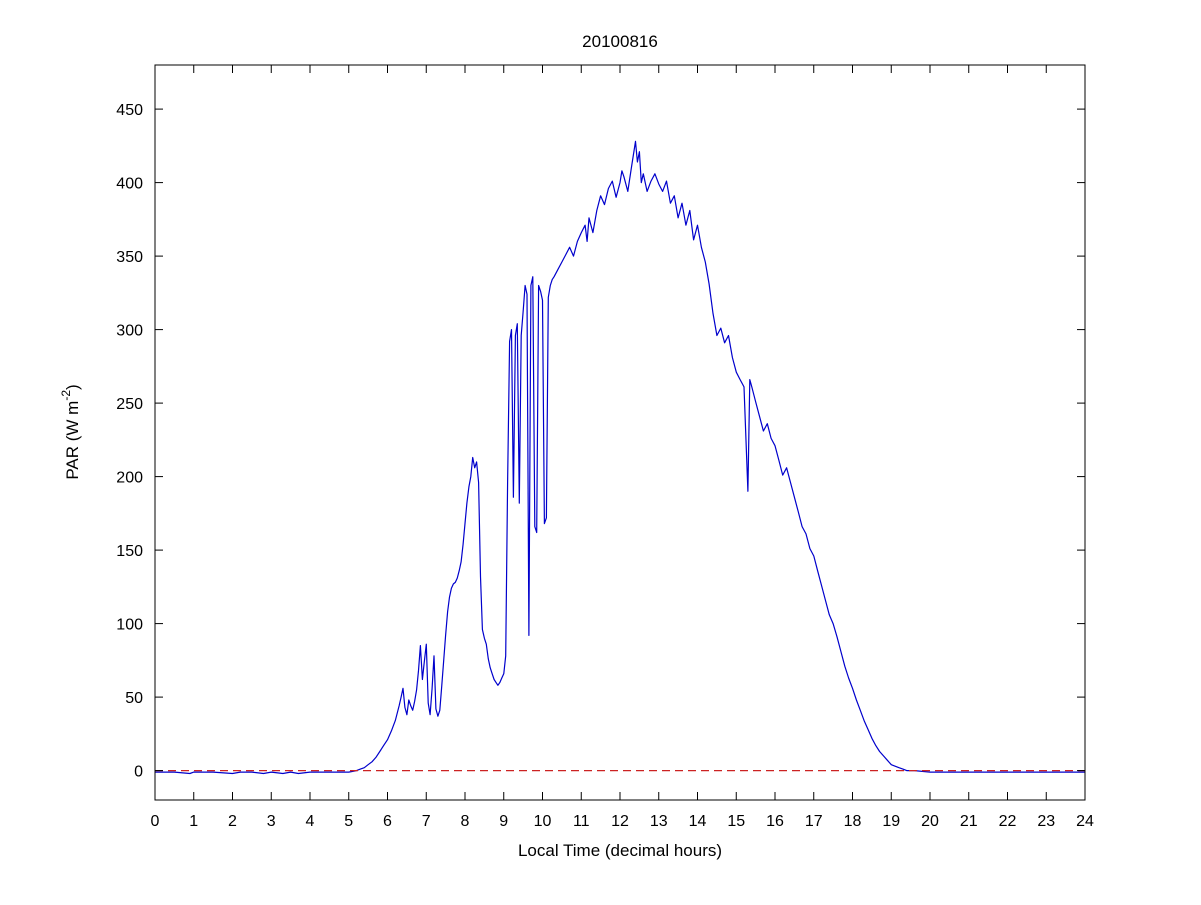  I want to click on x-tick-label: 1, so click(193, 821).